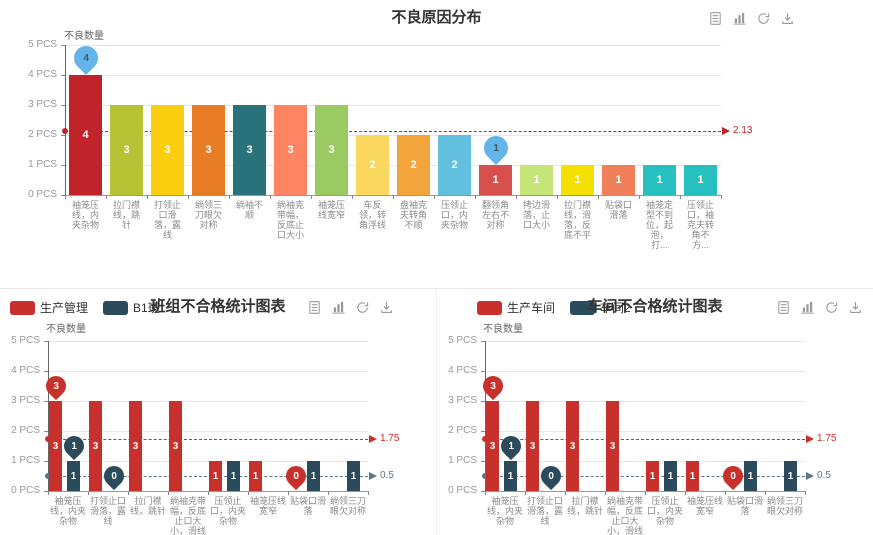 This screenshot has width=873, height=535. I want to click on toolbox, so click(350, 307).